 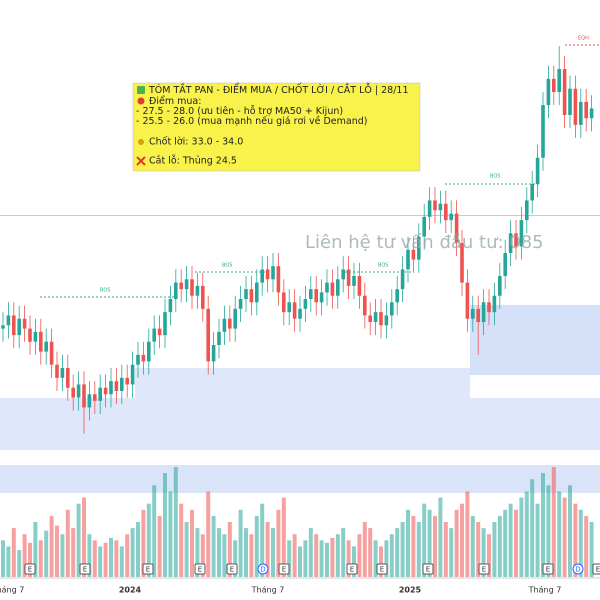 I want to click on bos-label: BOS, so click(x=495, y=177).